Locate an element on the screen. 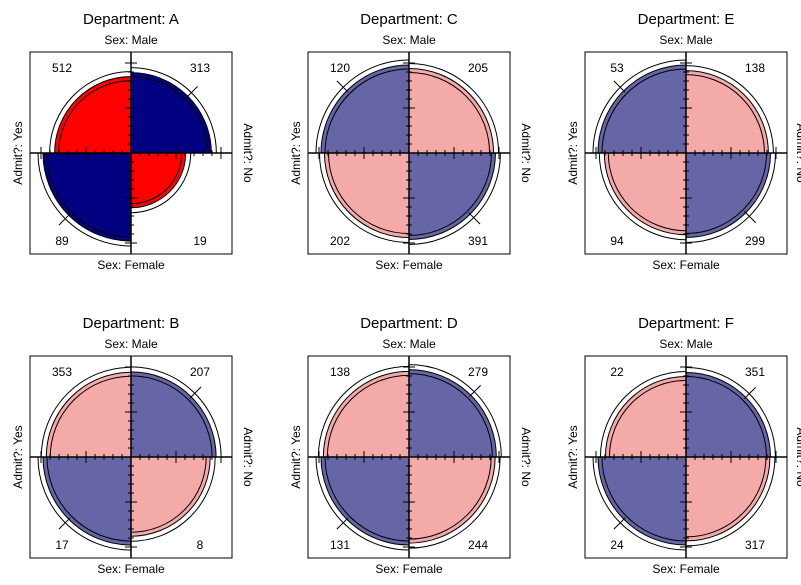 Image resolution: width=801 pixels, height=585 pixels. right-label: Admit?: No is located at coordinates (797, 457).